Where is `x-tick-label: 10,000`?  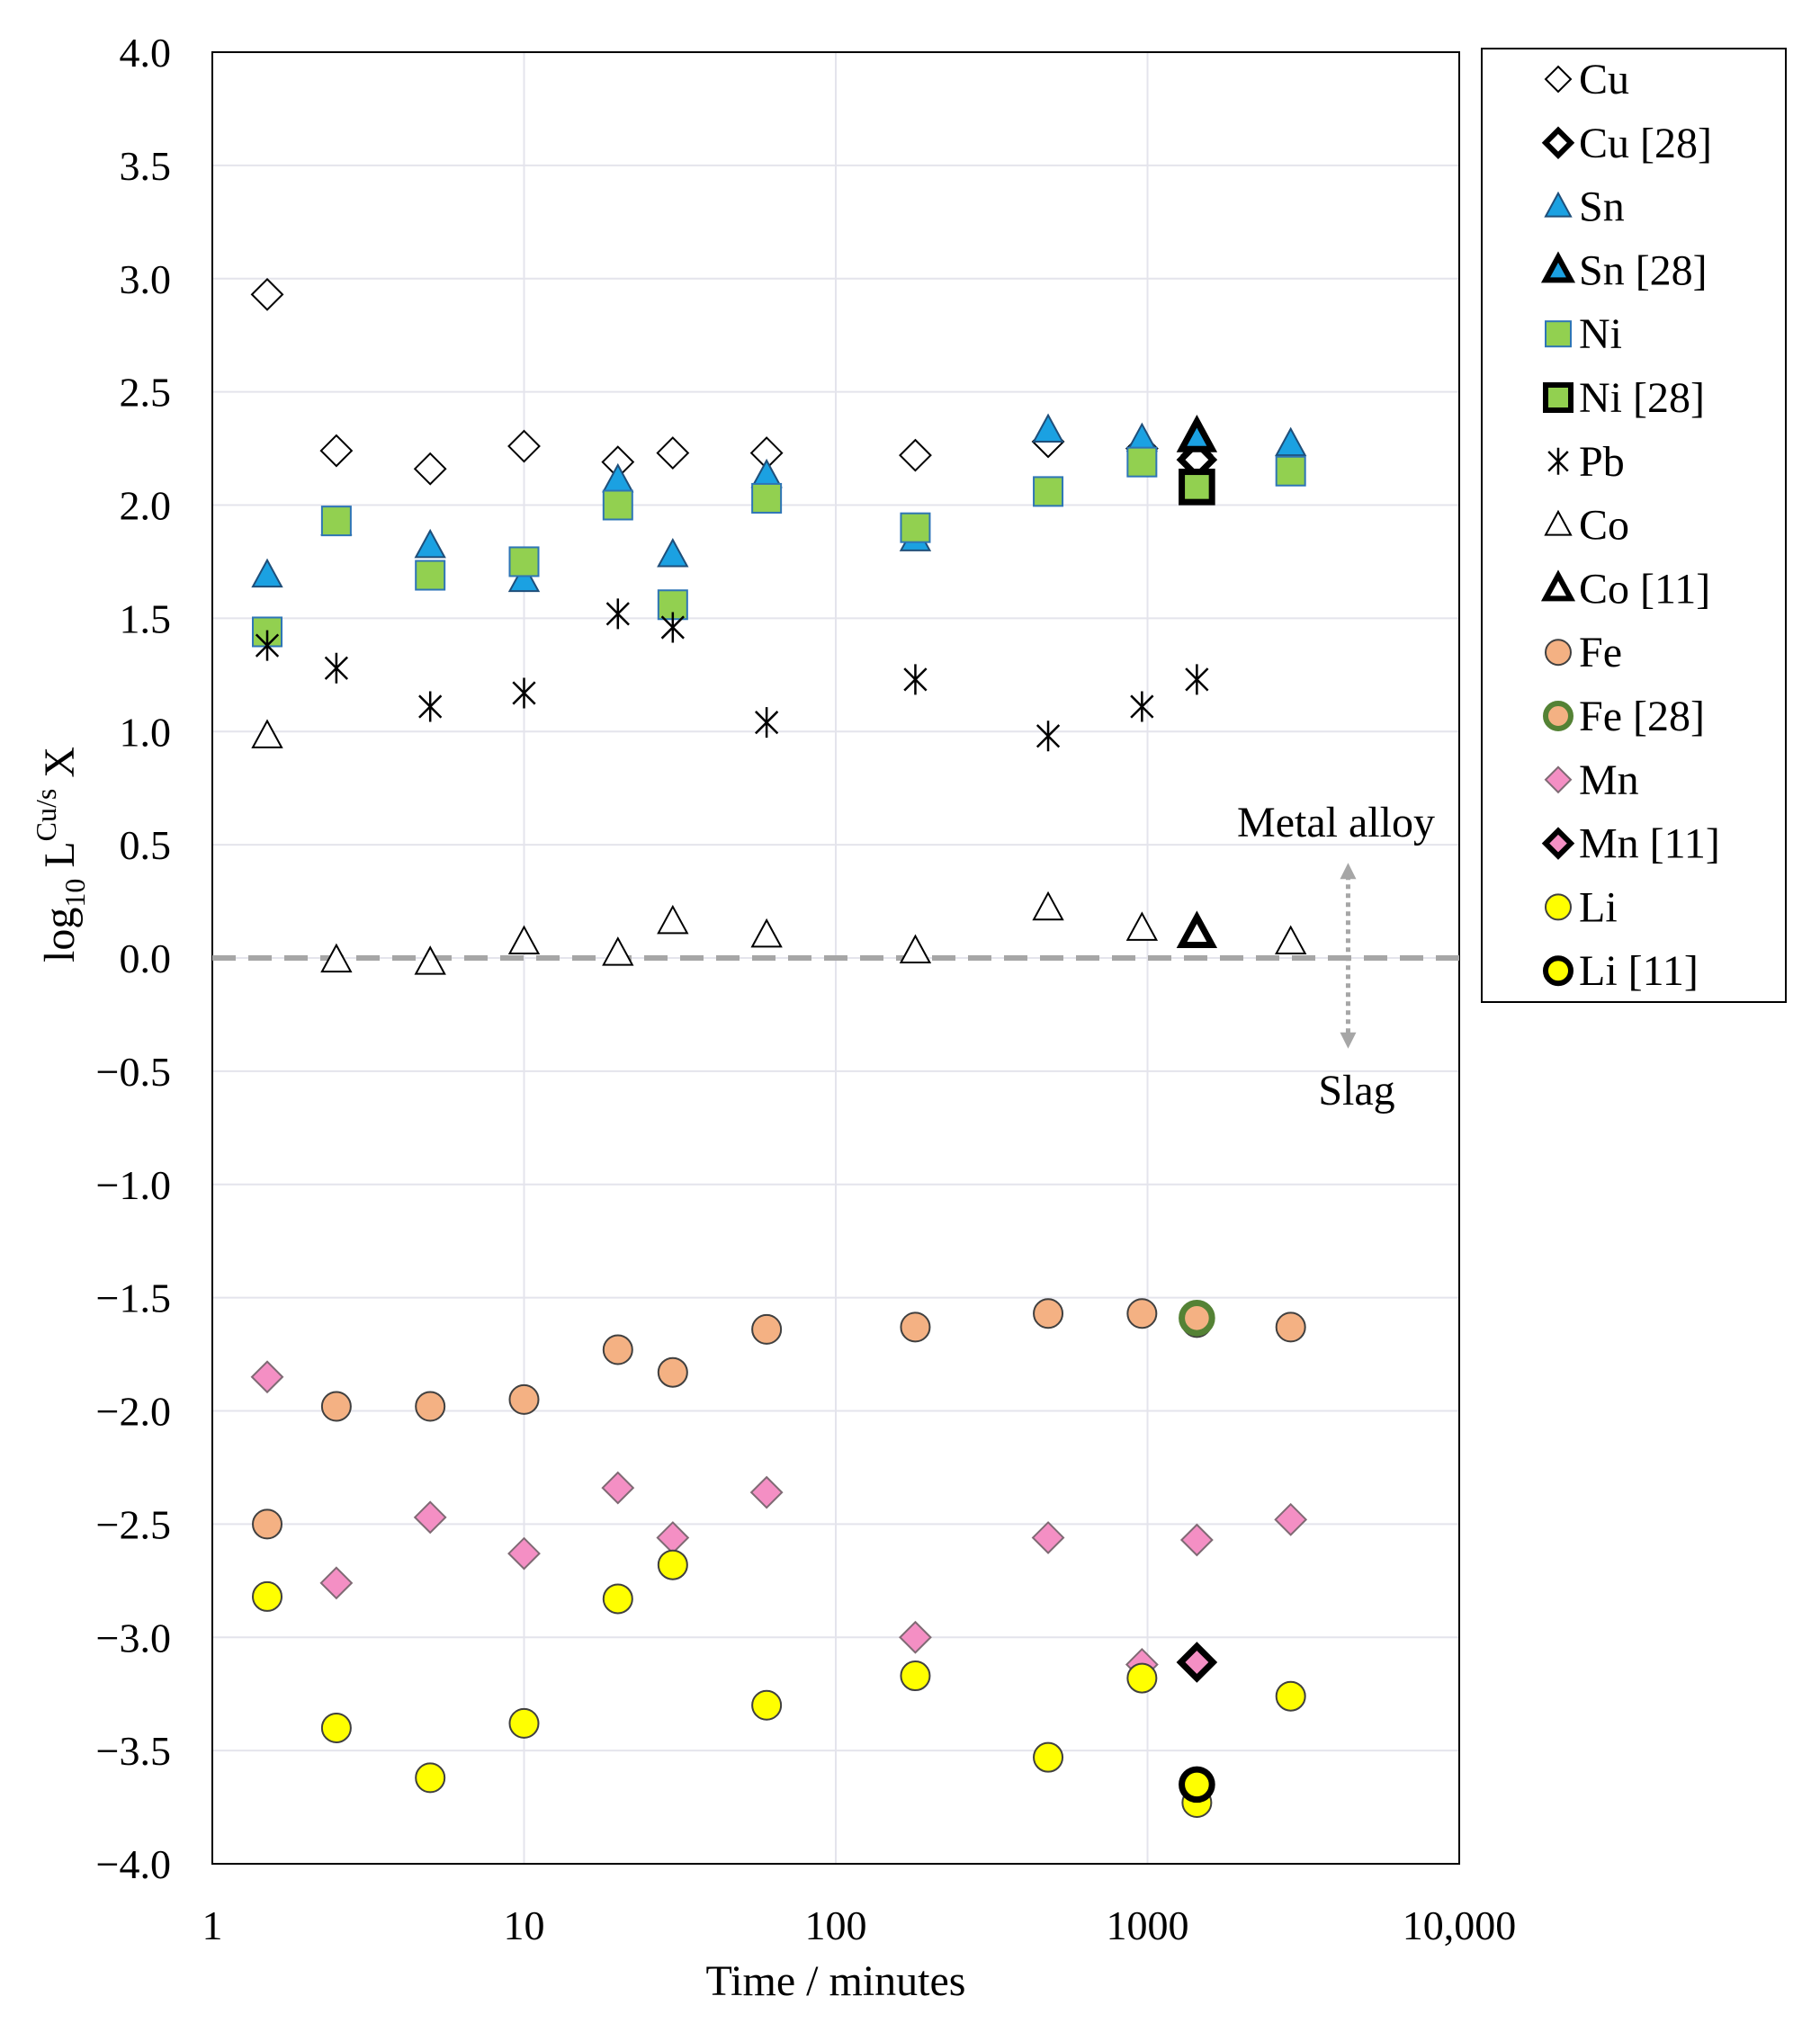
x-tick-label: 10,000 is located at coordinates (1460, 1925).